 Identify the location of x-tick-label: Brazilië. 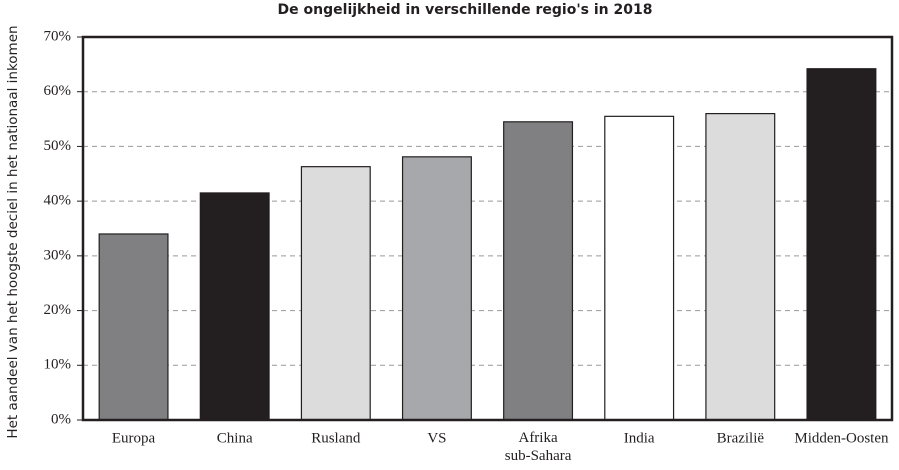
(741, 438).